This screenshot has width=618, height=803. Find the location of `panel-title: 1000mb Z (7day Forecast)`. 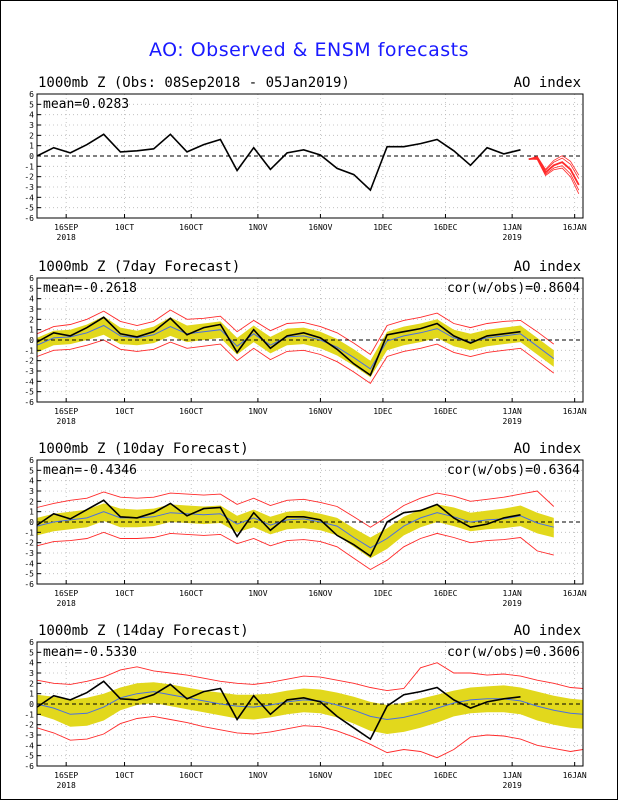

panel-title: 1000mb Z (7day Forecast) is located at coordinates (139, 267).